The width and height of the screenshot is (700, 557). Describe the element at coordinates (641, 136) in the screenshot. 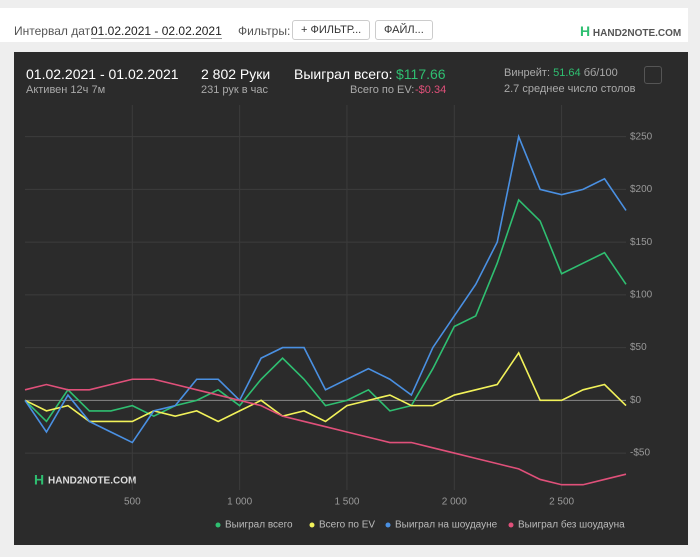

I see `y-tick-label: $250` at that location.